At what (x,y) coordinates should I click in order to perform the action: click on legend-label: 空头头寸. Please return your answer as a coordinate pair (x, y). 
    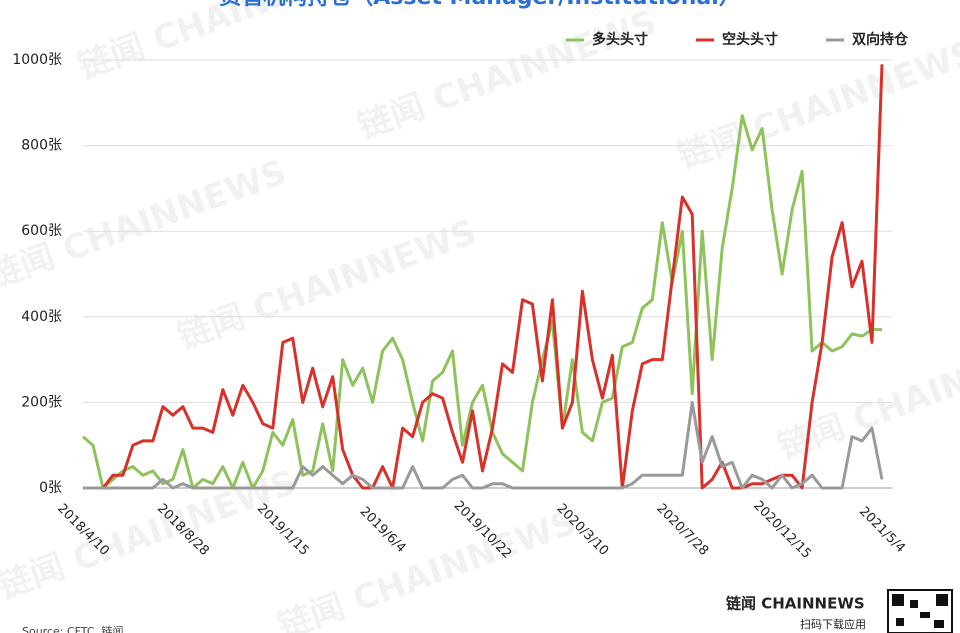
    Looking at the image, I should click on (750, 39).